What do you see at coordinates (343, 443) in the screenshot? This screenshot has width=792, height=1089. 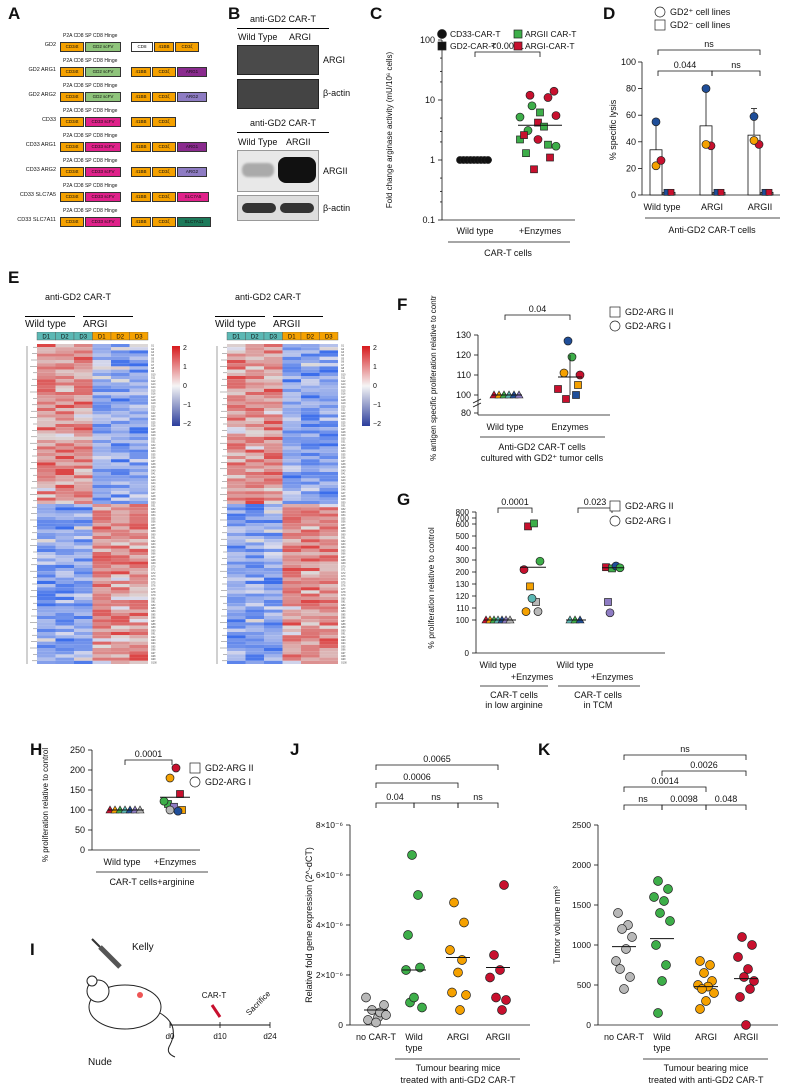 I see `heatmap-gene-label: G31` at bounding box center [343, 443].